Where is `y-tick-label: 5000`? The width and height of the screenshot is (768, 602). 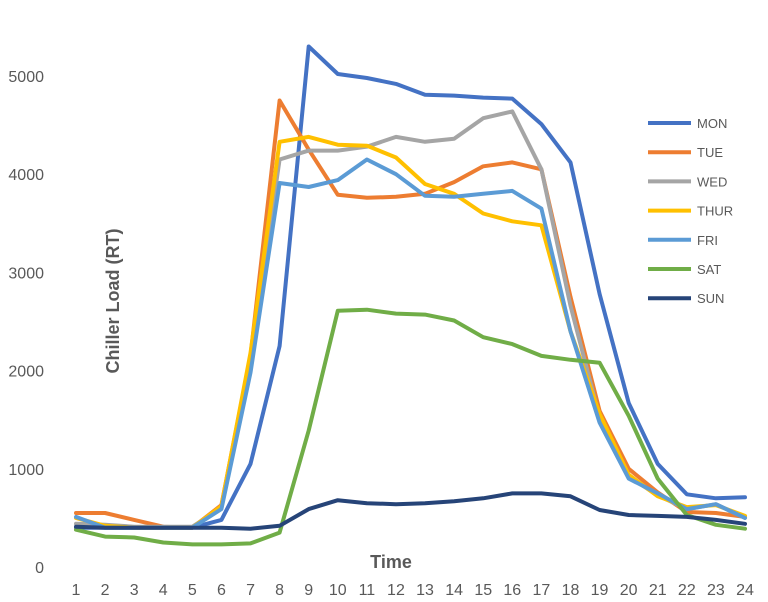
y-tick-label: 5000 is located at coordinates (26, 77).